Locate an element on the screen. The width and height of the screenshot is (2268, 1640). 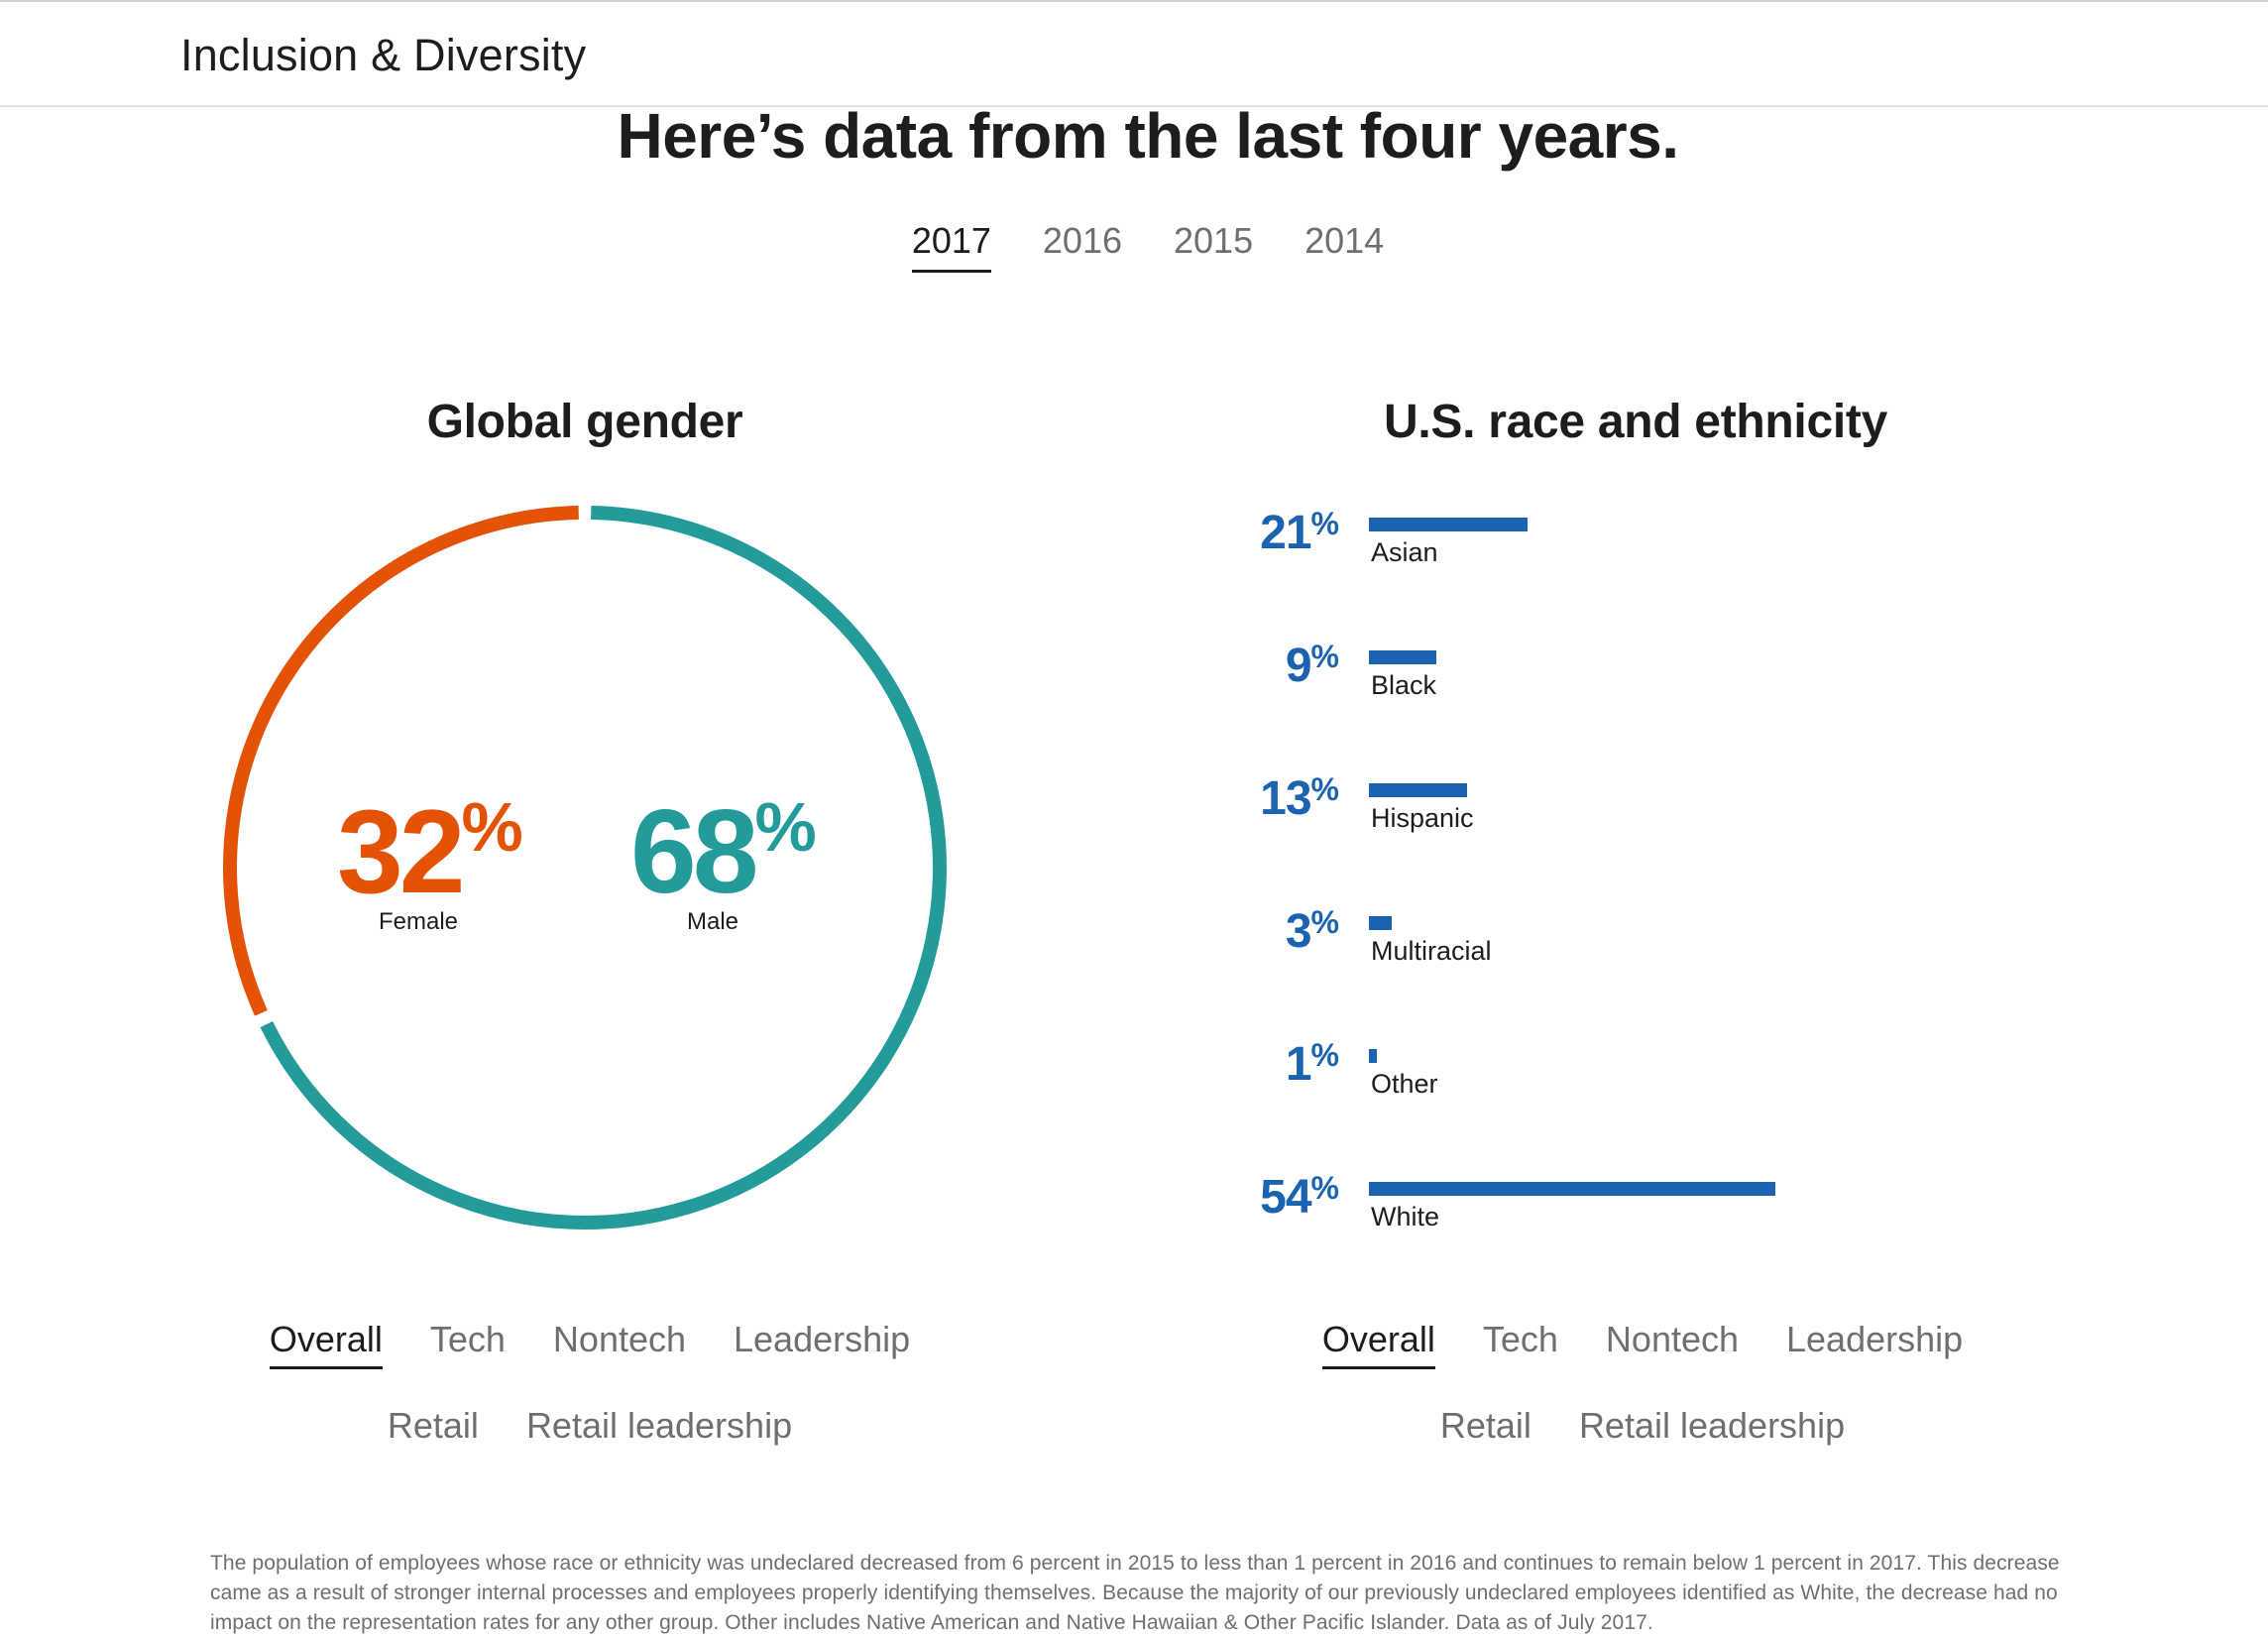
female-arc is located at coordinates (401, 761).